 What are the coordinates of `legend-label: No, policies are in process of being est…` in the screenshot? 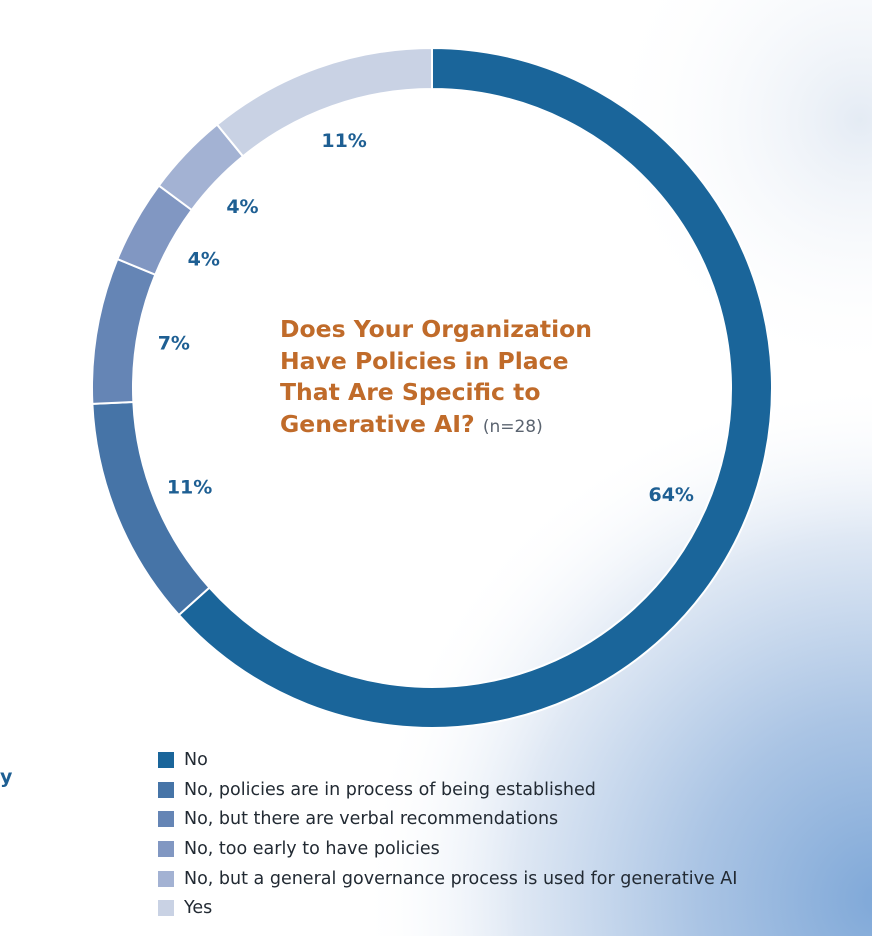 It's located at (390, 789).